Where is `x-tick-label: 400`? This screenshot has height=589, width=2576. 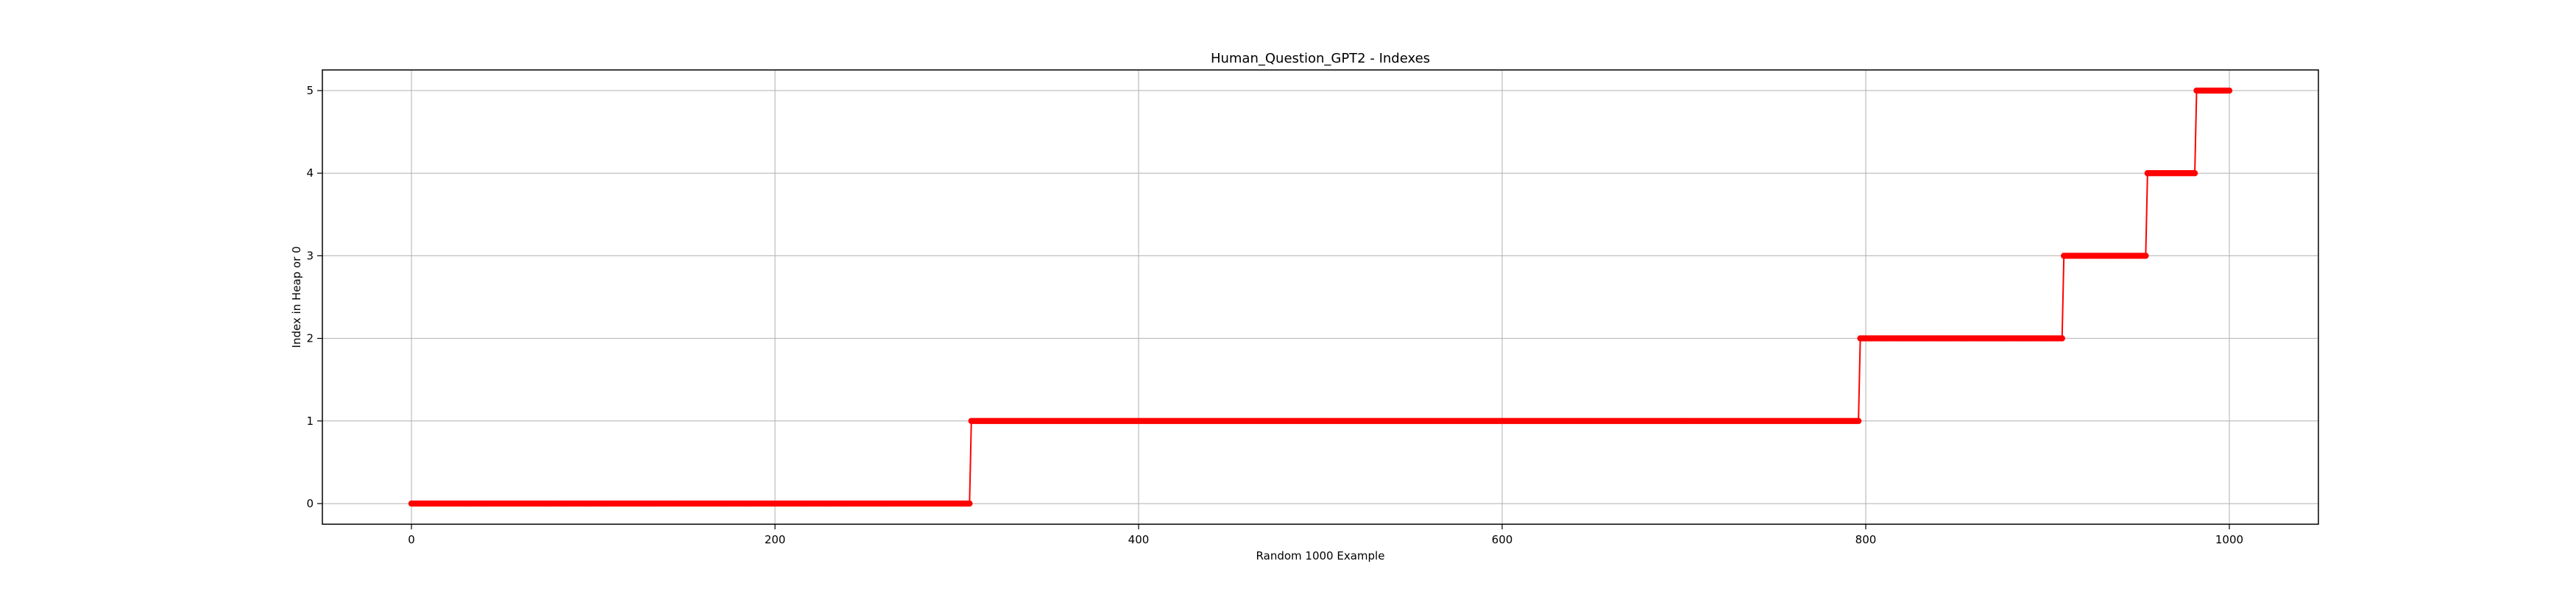 x-tick-label: 400 is located at coordinates (1139, 539).